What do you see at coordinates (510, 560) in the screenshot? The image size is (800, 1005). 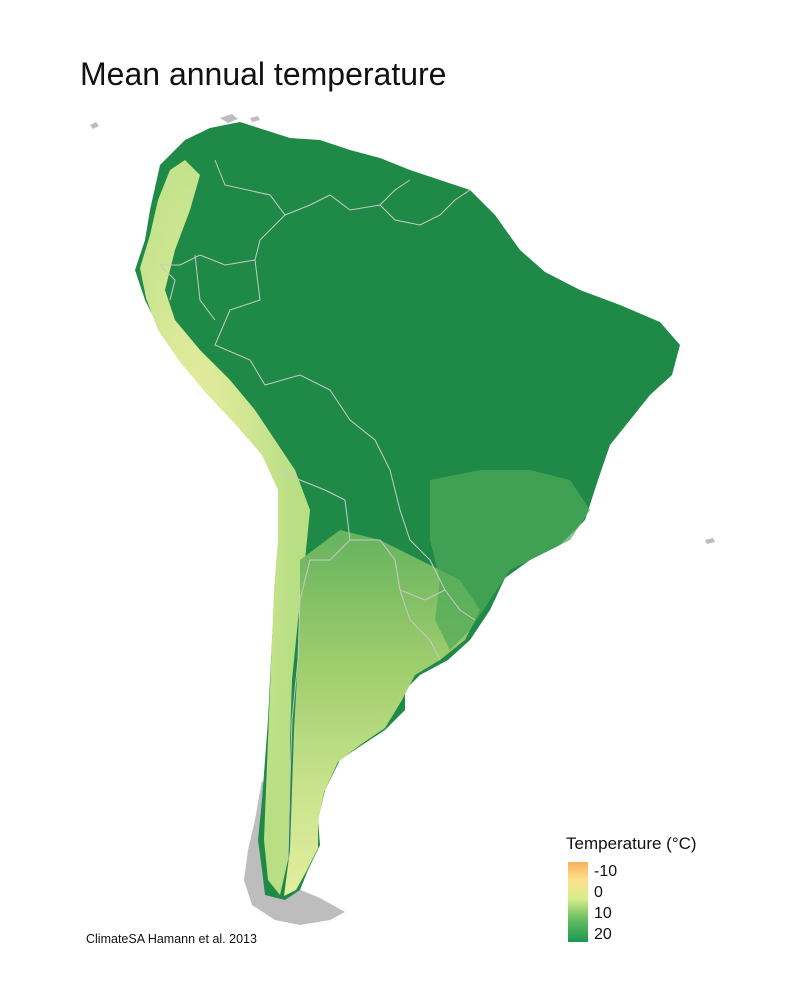 I see `brazil-highlands` at bounding box center [510, 560].